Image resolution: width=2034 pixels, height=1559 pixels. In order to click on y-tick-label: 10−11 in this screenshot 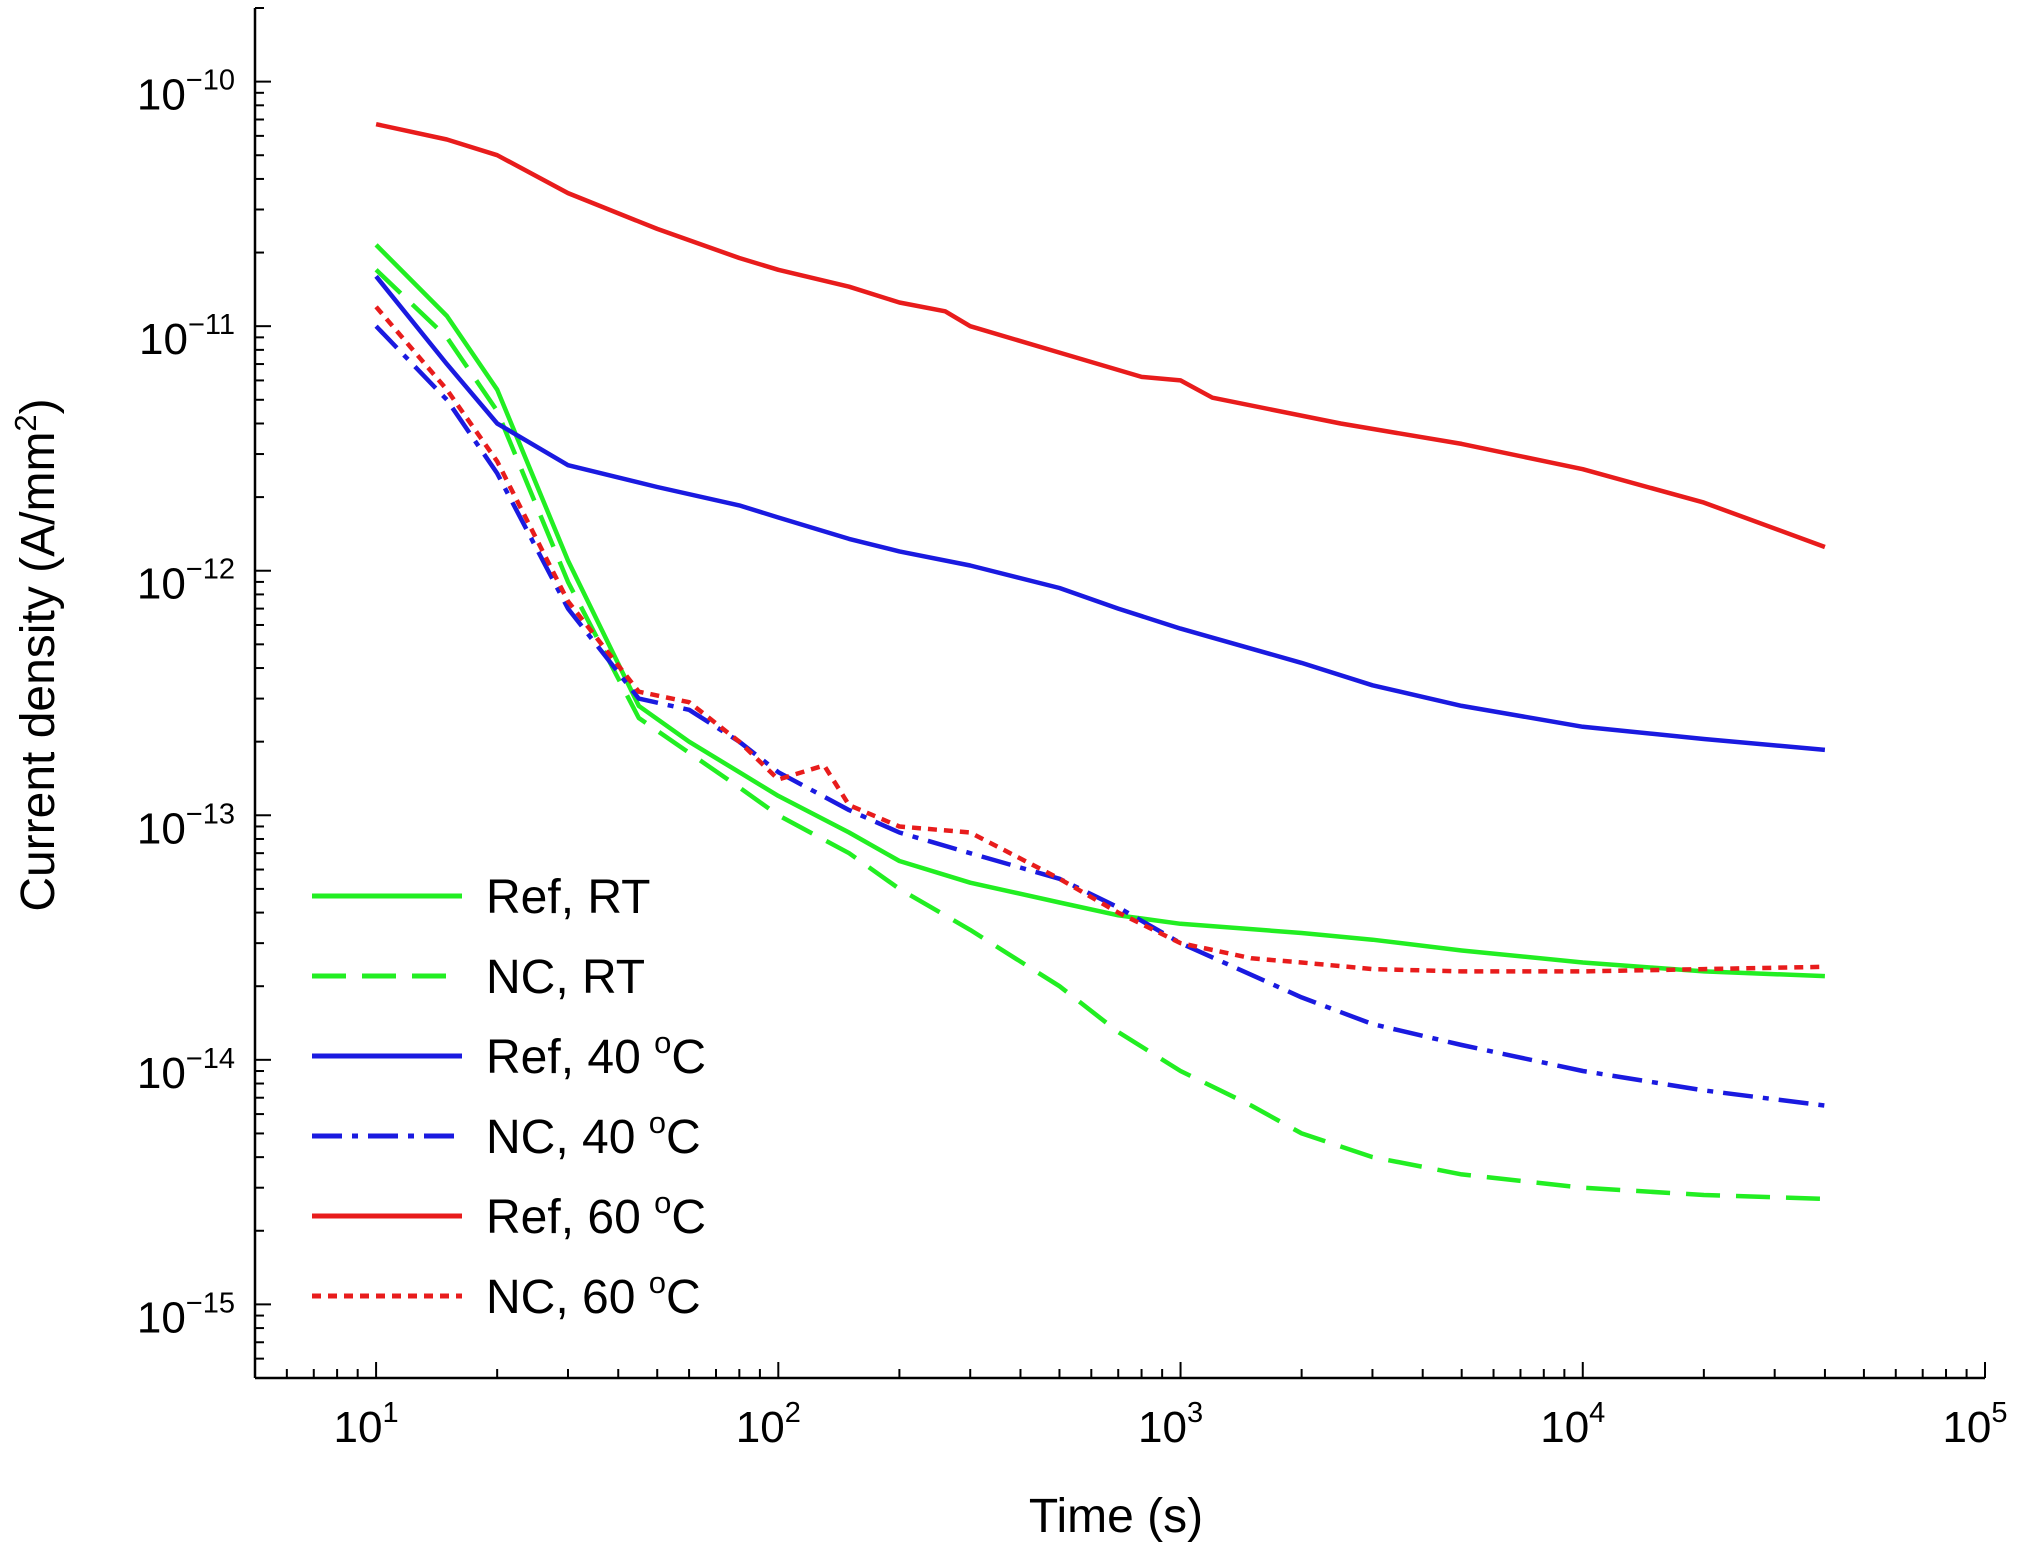, I will do `click(187, 336)`.